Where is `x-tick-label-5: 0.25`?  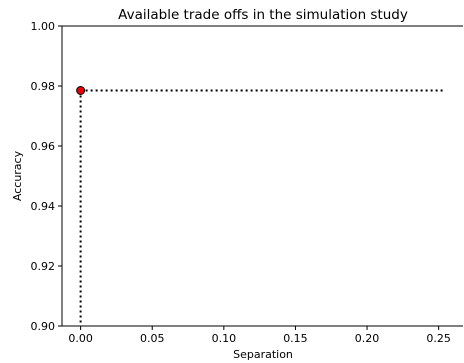
x-tick-label-5: 0.25 is located at coordinates (438, 338).